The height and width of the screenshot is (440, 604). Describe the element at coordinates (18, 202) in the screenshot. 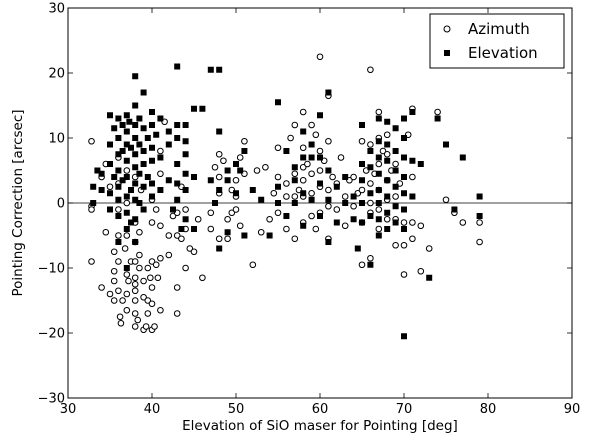

I see `y-axis-label: Pointing Correction [arcsec]` at that location.